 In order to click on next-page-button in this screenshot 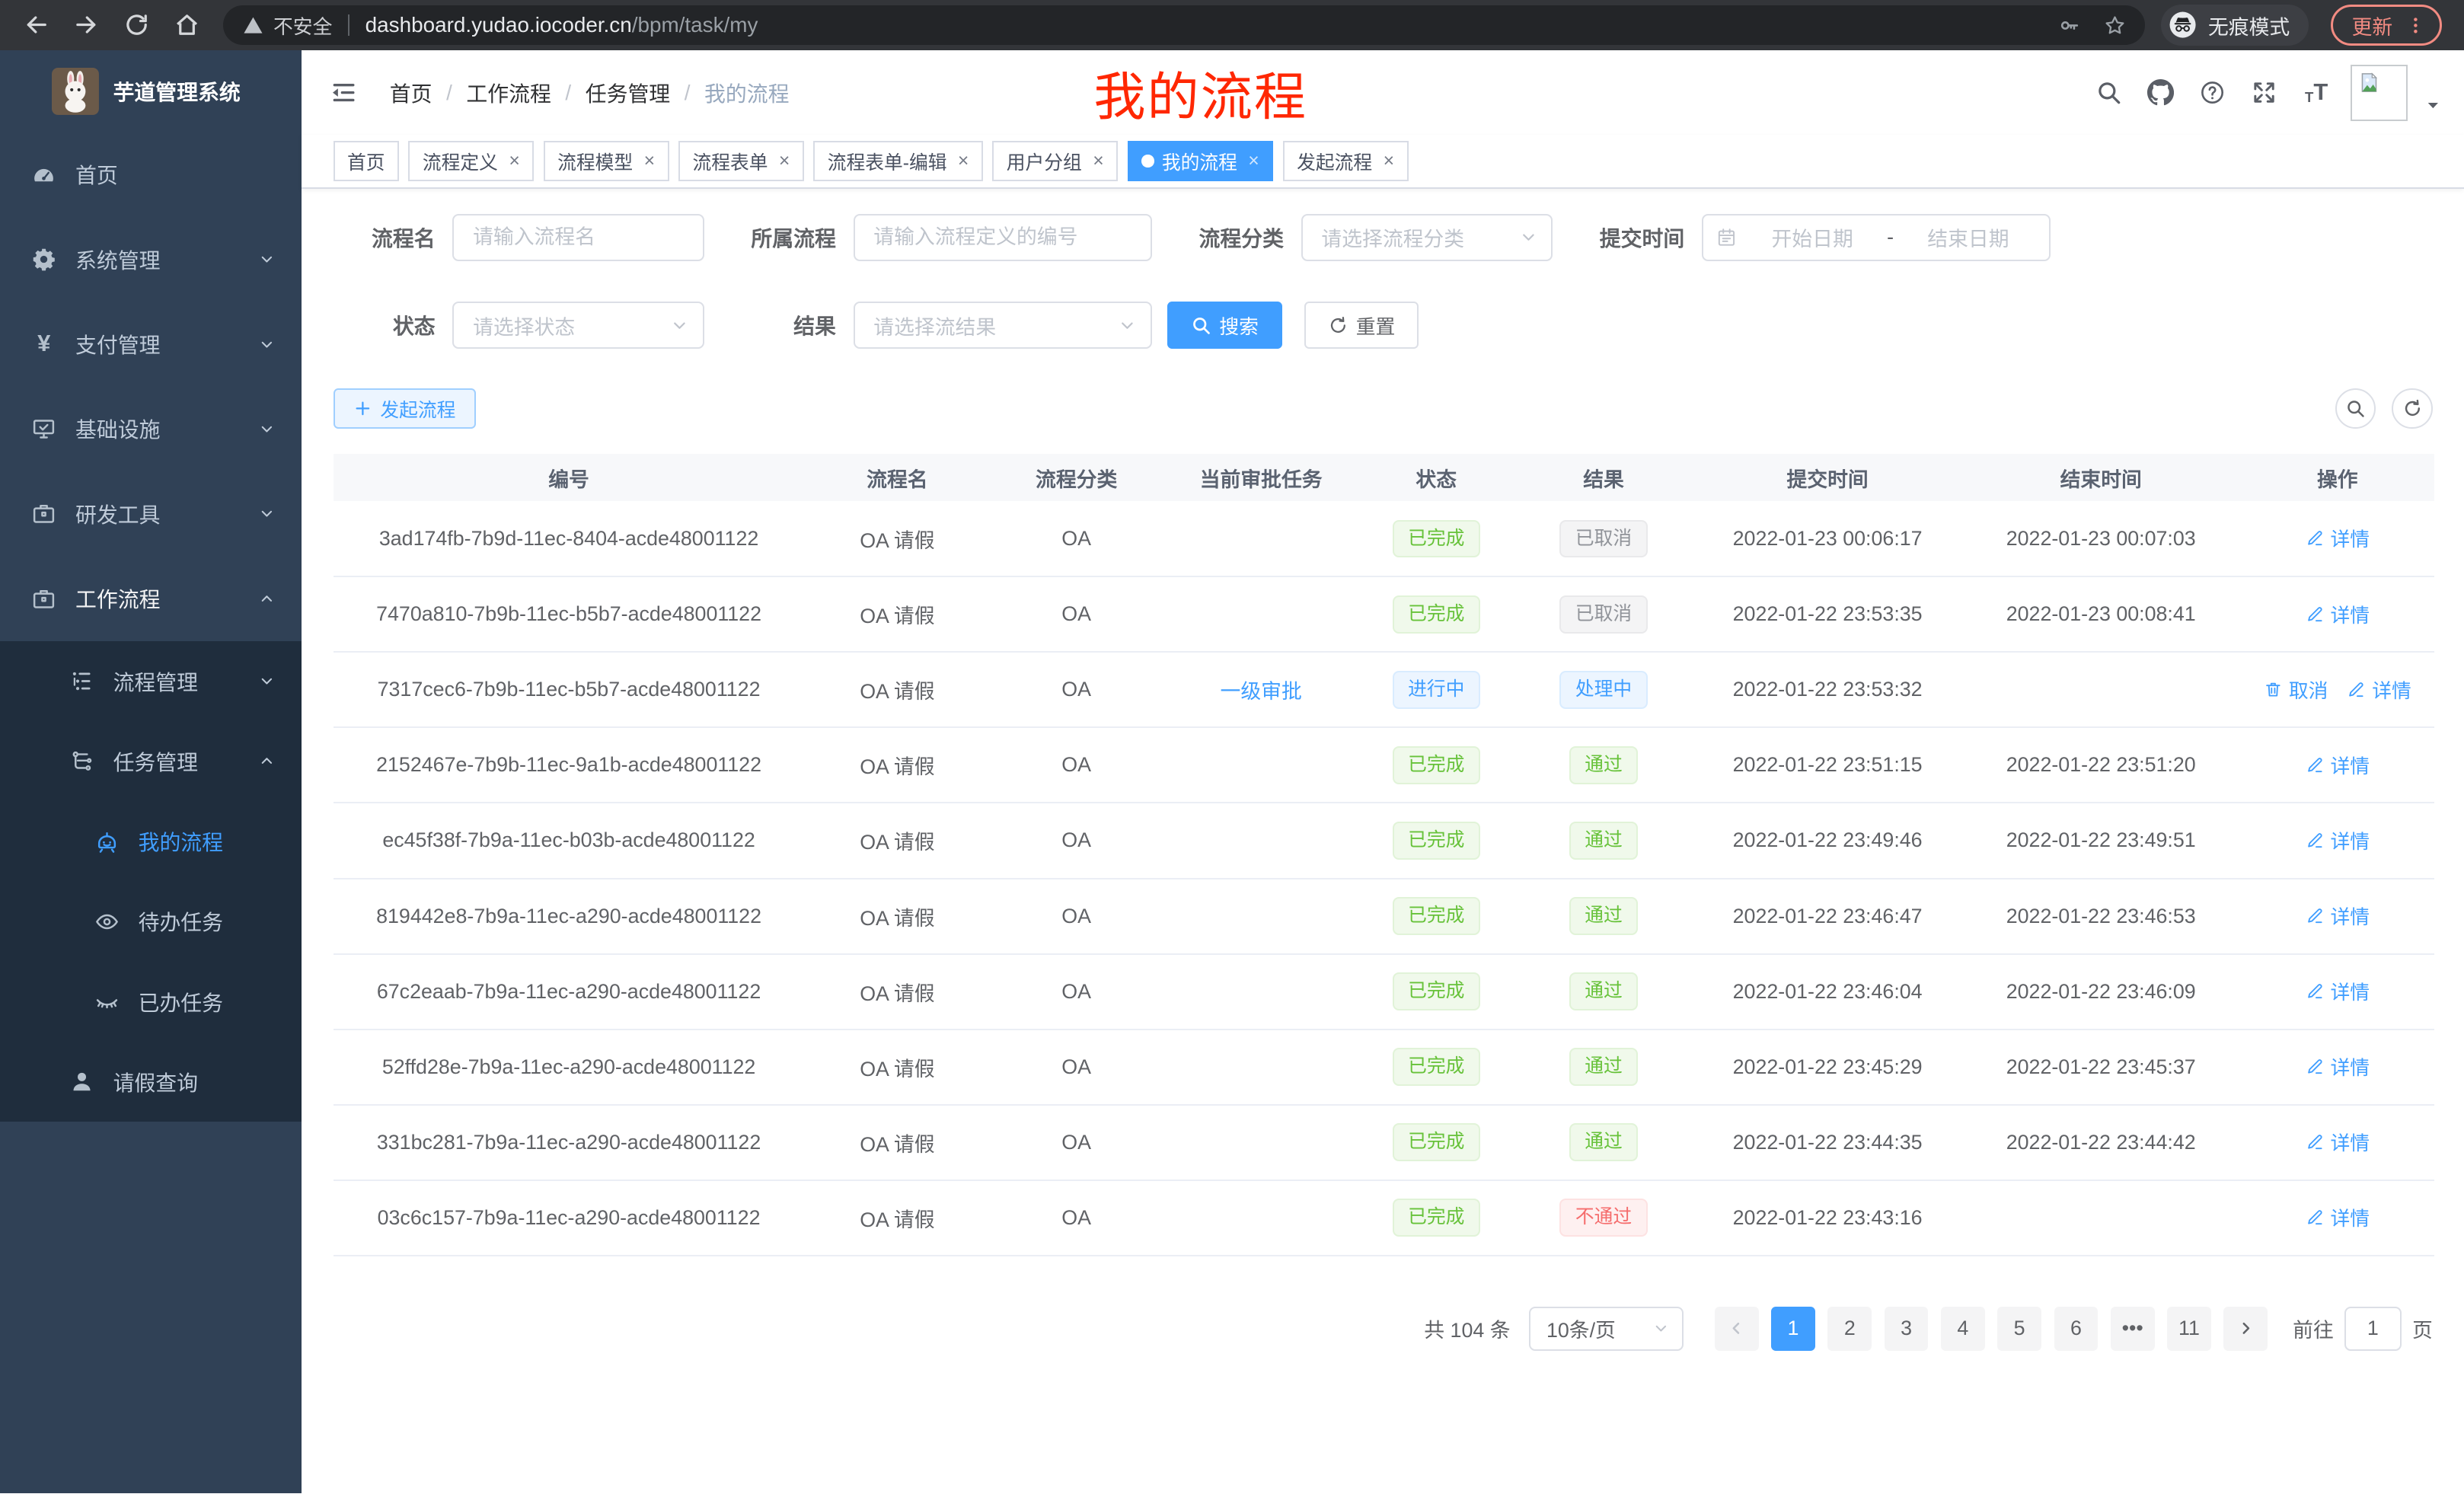, I will do `click(2245, 1328)`.